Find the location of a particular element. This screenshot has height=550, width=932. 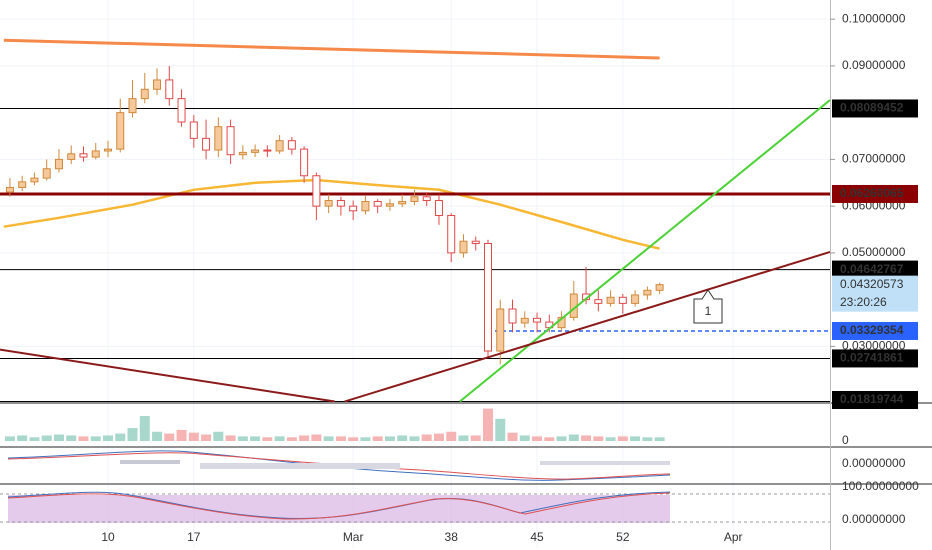

macd-line is located at coordinates (339, 465).